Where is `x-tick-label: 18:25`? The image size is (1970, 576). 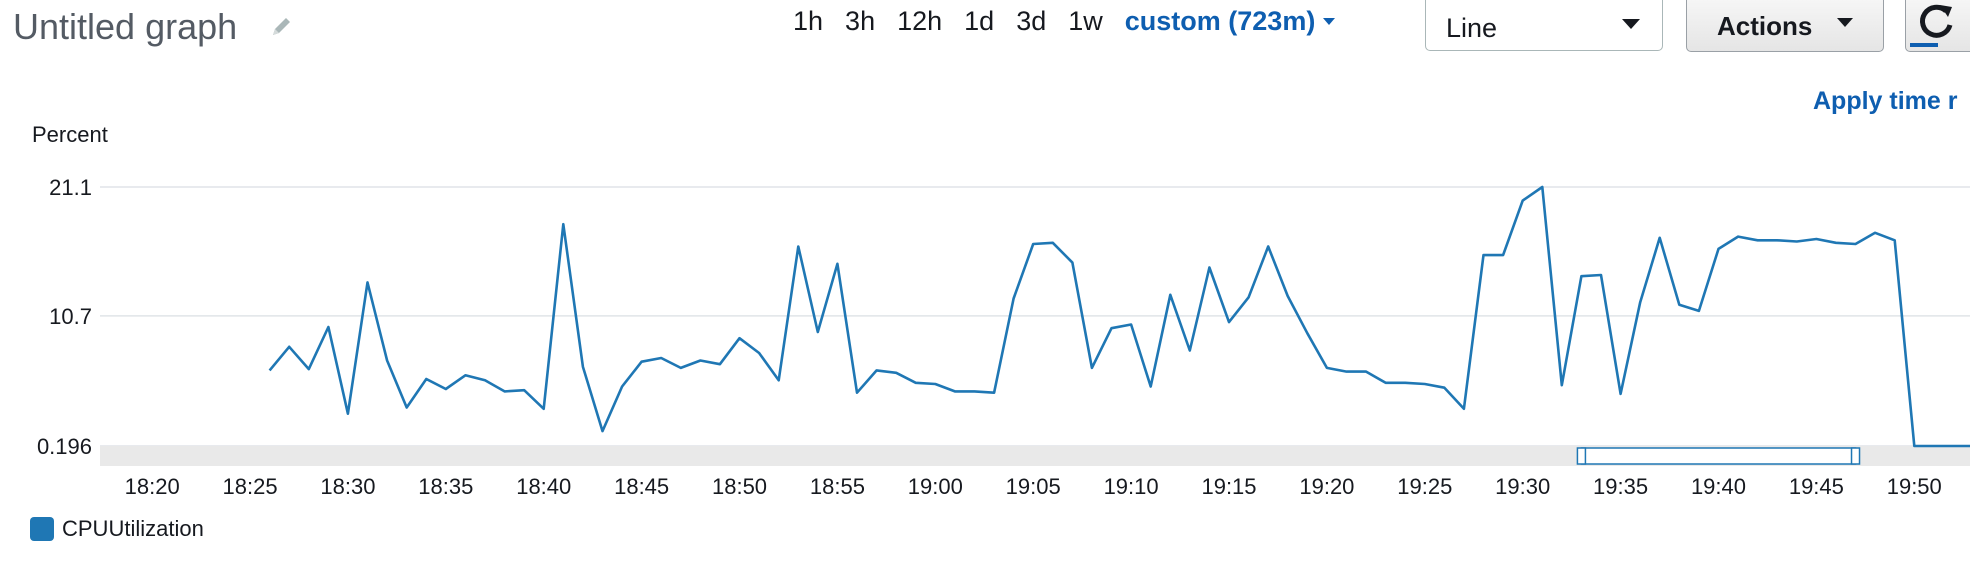 x-tick-label: 18:25 is located at coordinates (250, 486).